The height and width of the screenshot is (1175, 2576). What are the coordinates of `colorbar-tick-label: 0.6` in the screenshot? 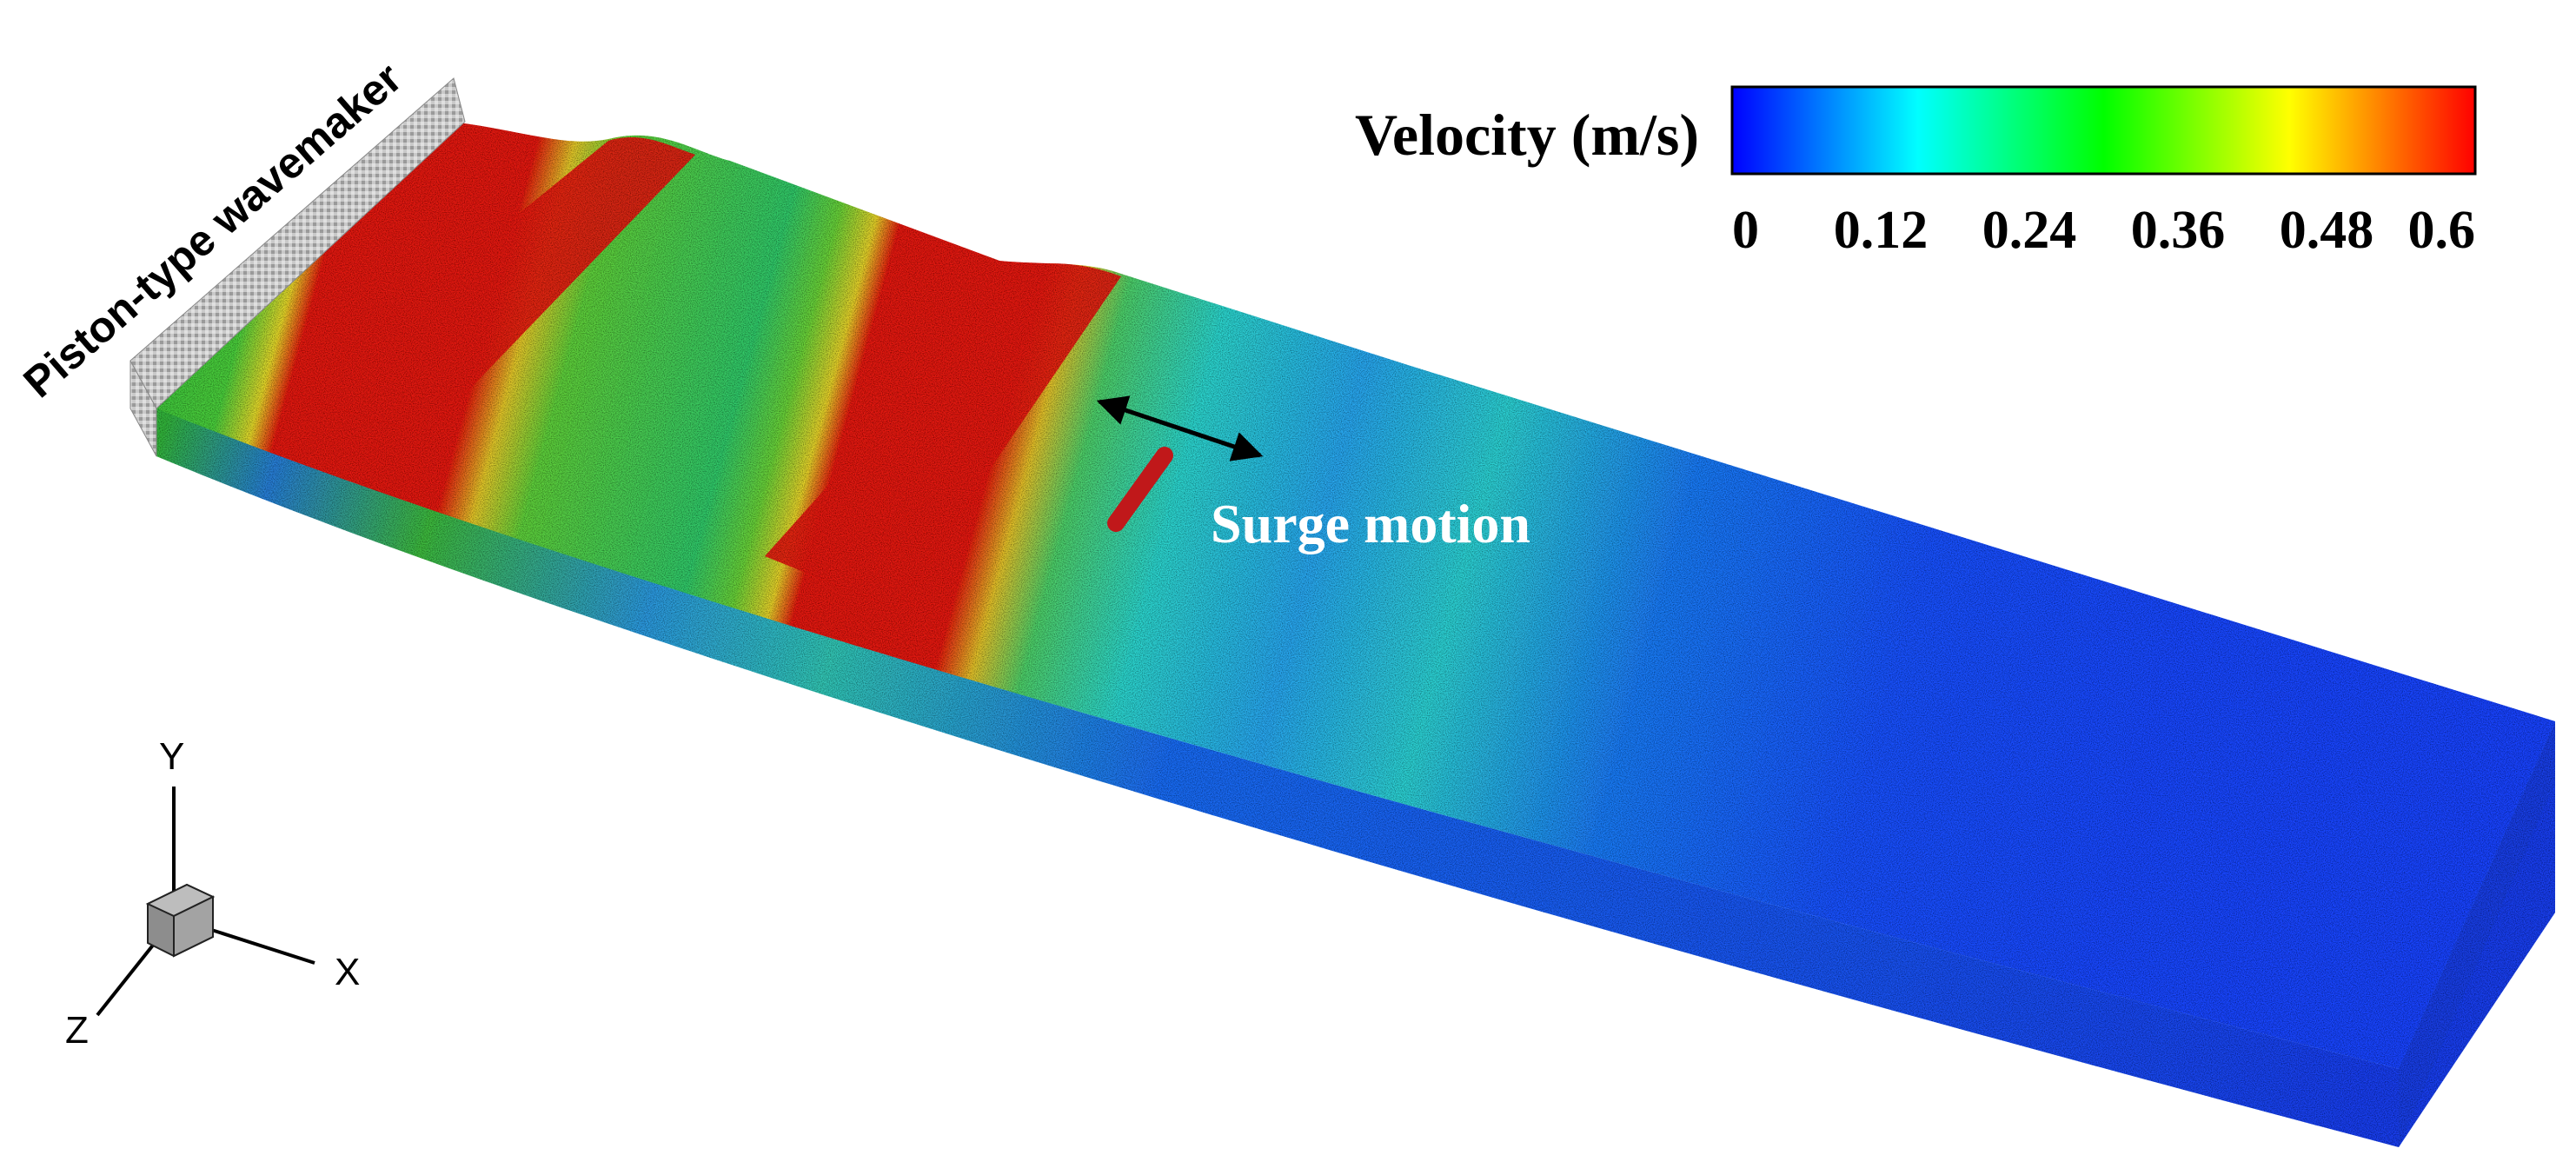 It's located at (2442, 230).